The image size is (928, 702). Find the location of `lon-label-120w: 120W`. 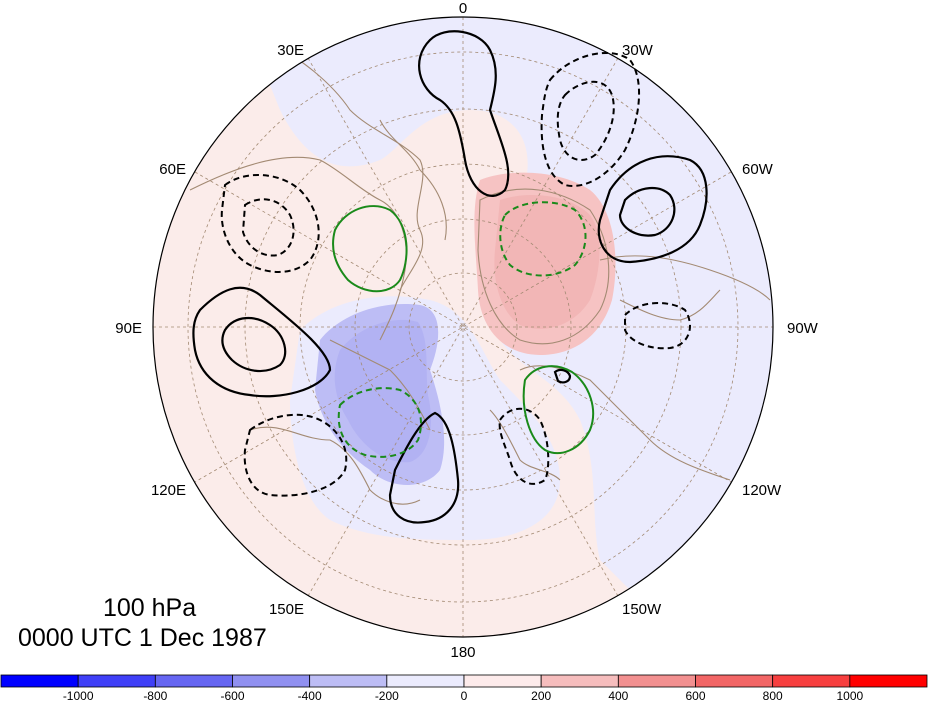

lon-label-120w: 120W is located at coordinates (762, 490).